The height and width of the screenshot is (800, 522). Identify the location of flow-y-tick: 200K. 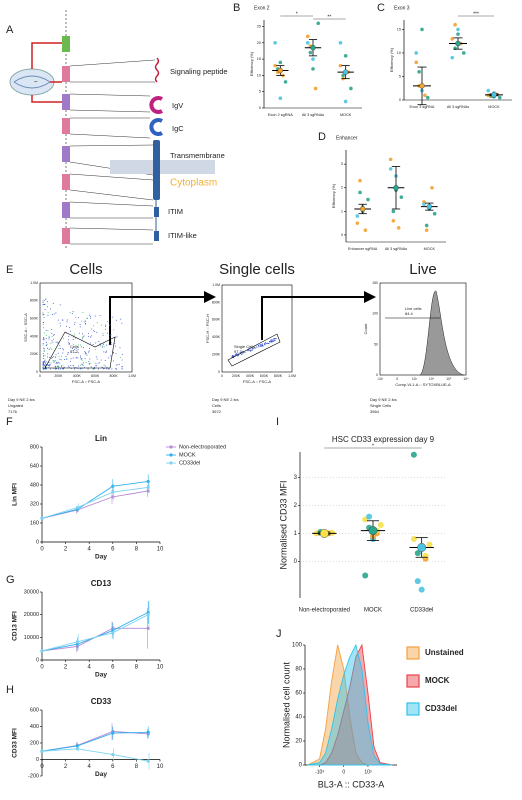
(34, 354).